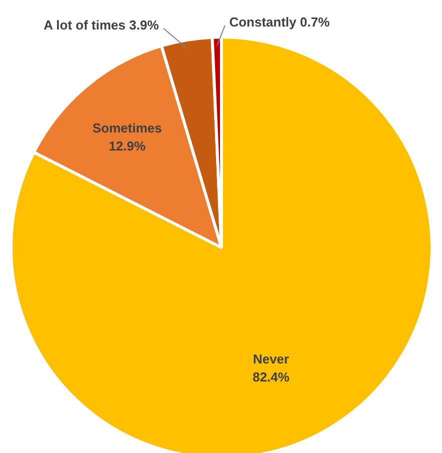 This screenshot has width=442, height=453. I want to click on data-label: 82.4%, so click(271, 376).